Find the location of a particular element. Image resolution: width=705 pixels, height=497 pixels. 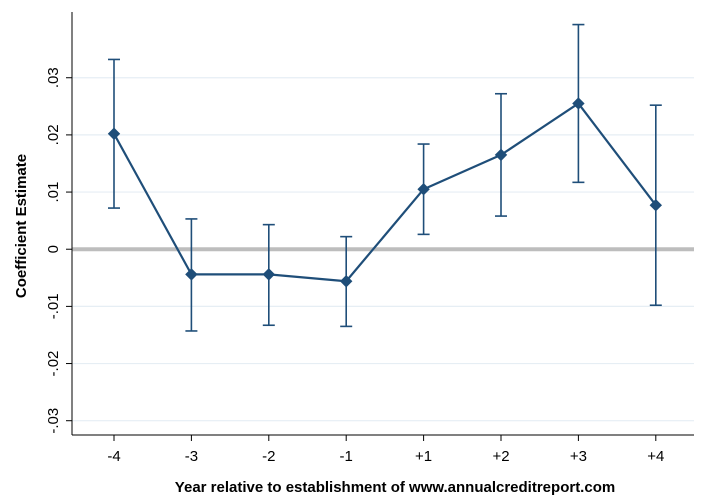

x-tick-label: +1 is located at coordinates (423, 456).